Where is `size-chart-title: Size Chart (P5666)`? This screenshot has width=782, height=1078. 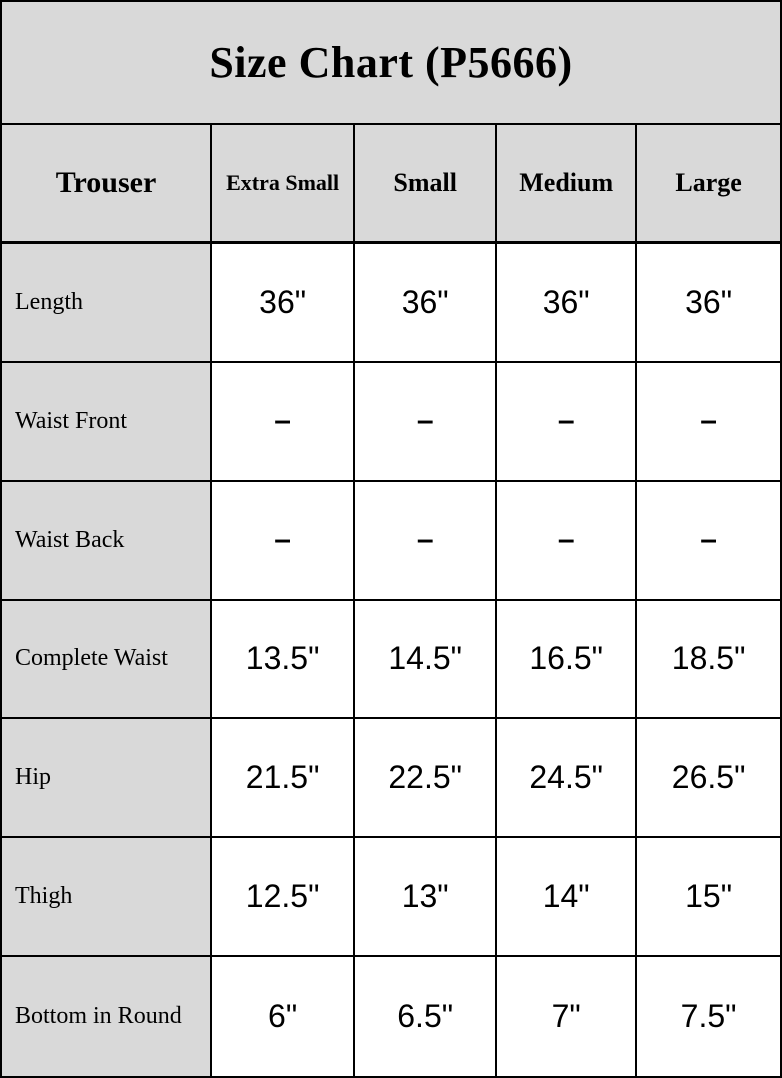
size-chart-title: Size Chart (P5666) is located at coordinates (391, 63).